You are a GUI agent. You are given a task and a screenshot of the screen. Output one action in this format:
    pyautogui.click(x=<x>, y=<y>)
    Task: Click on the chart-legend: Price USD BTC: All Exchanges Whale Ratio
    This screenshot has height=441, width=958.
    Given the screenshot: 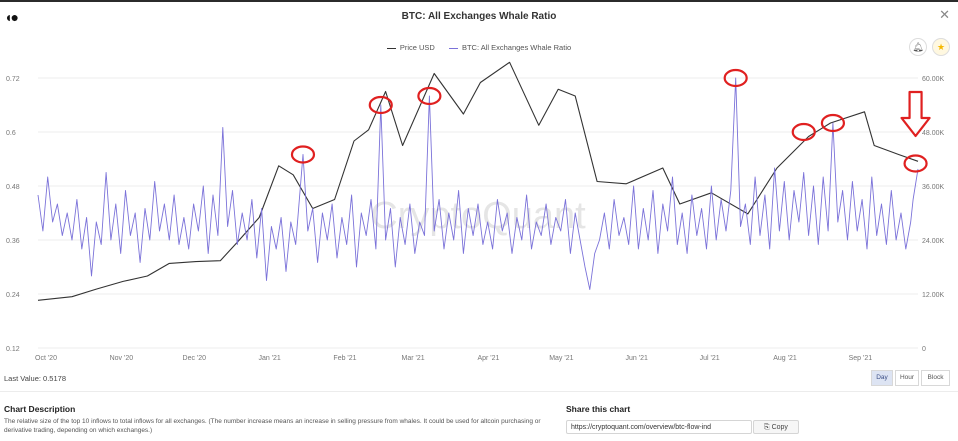 What is the action you would take?
    pyautogui.click(x=479, y=47)
    